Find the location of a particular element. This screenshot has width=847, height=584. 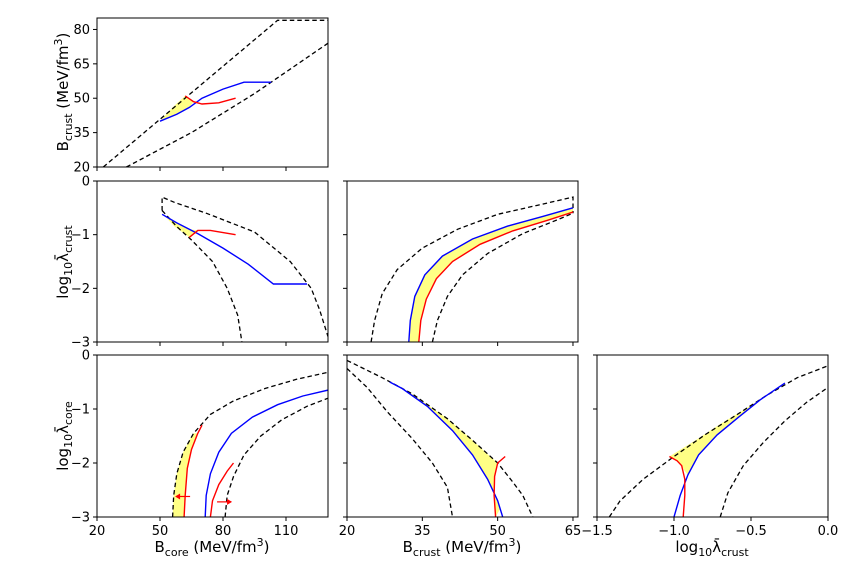

panel-Bcrust_vs_lamcore: 20 35 50 65 is located at coordinates (460, 446).